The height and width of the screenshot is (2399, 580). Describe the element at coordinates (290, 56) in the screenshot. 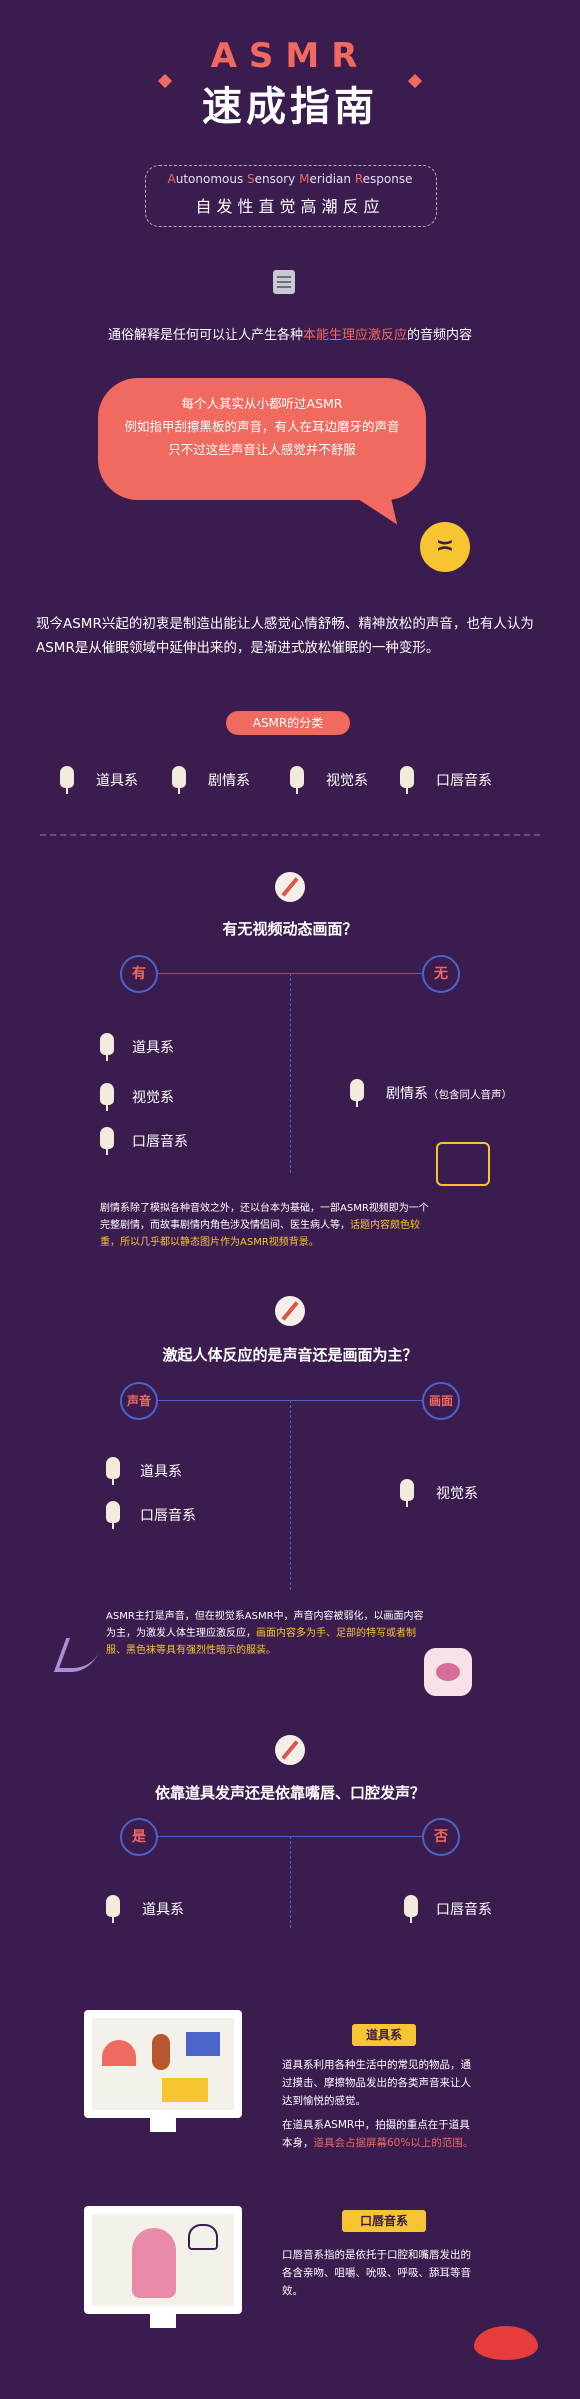

I see `title-asmr: ASMR` at that location.